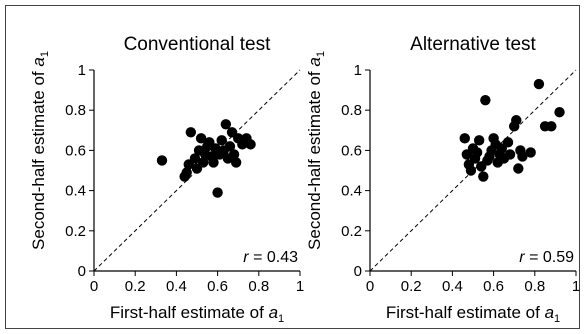  Describe the element at coordinates (546, 257) in the screenshot. I see `correlation-annotation: r = 0.59` at that location.